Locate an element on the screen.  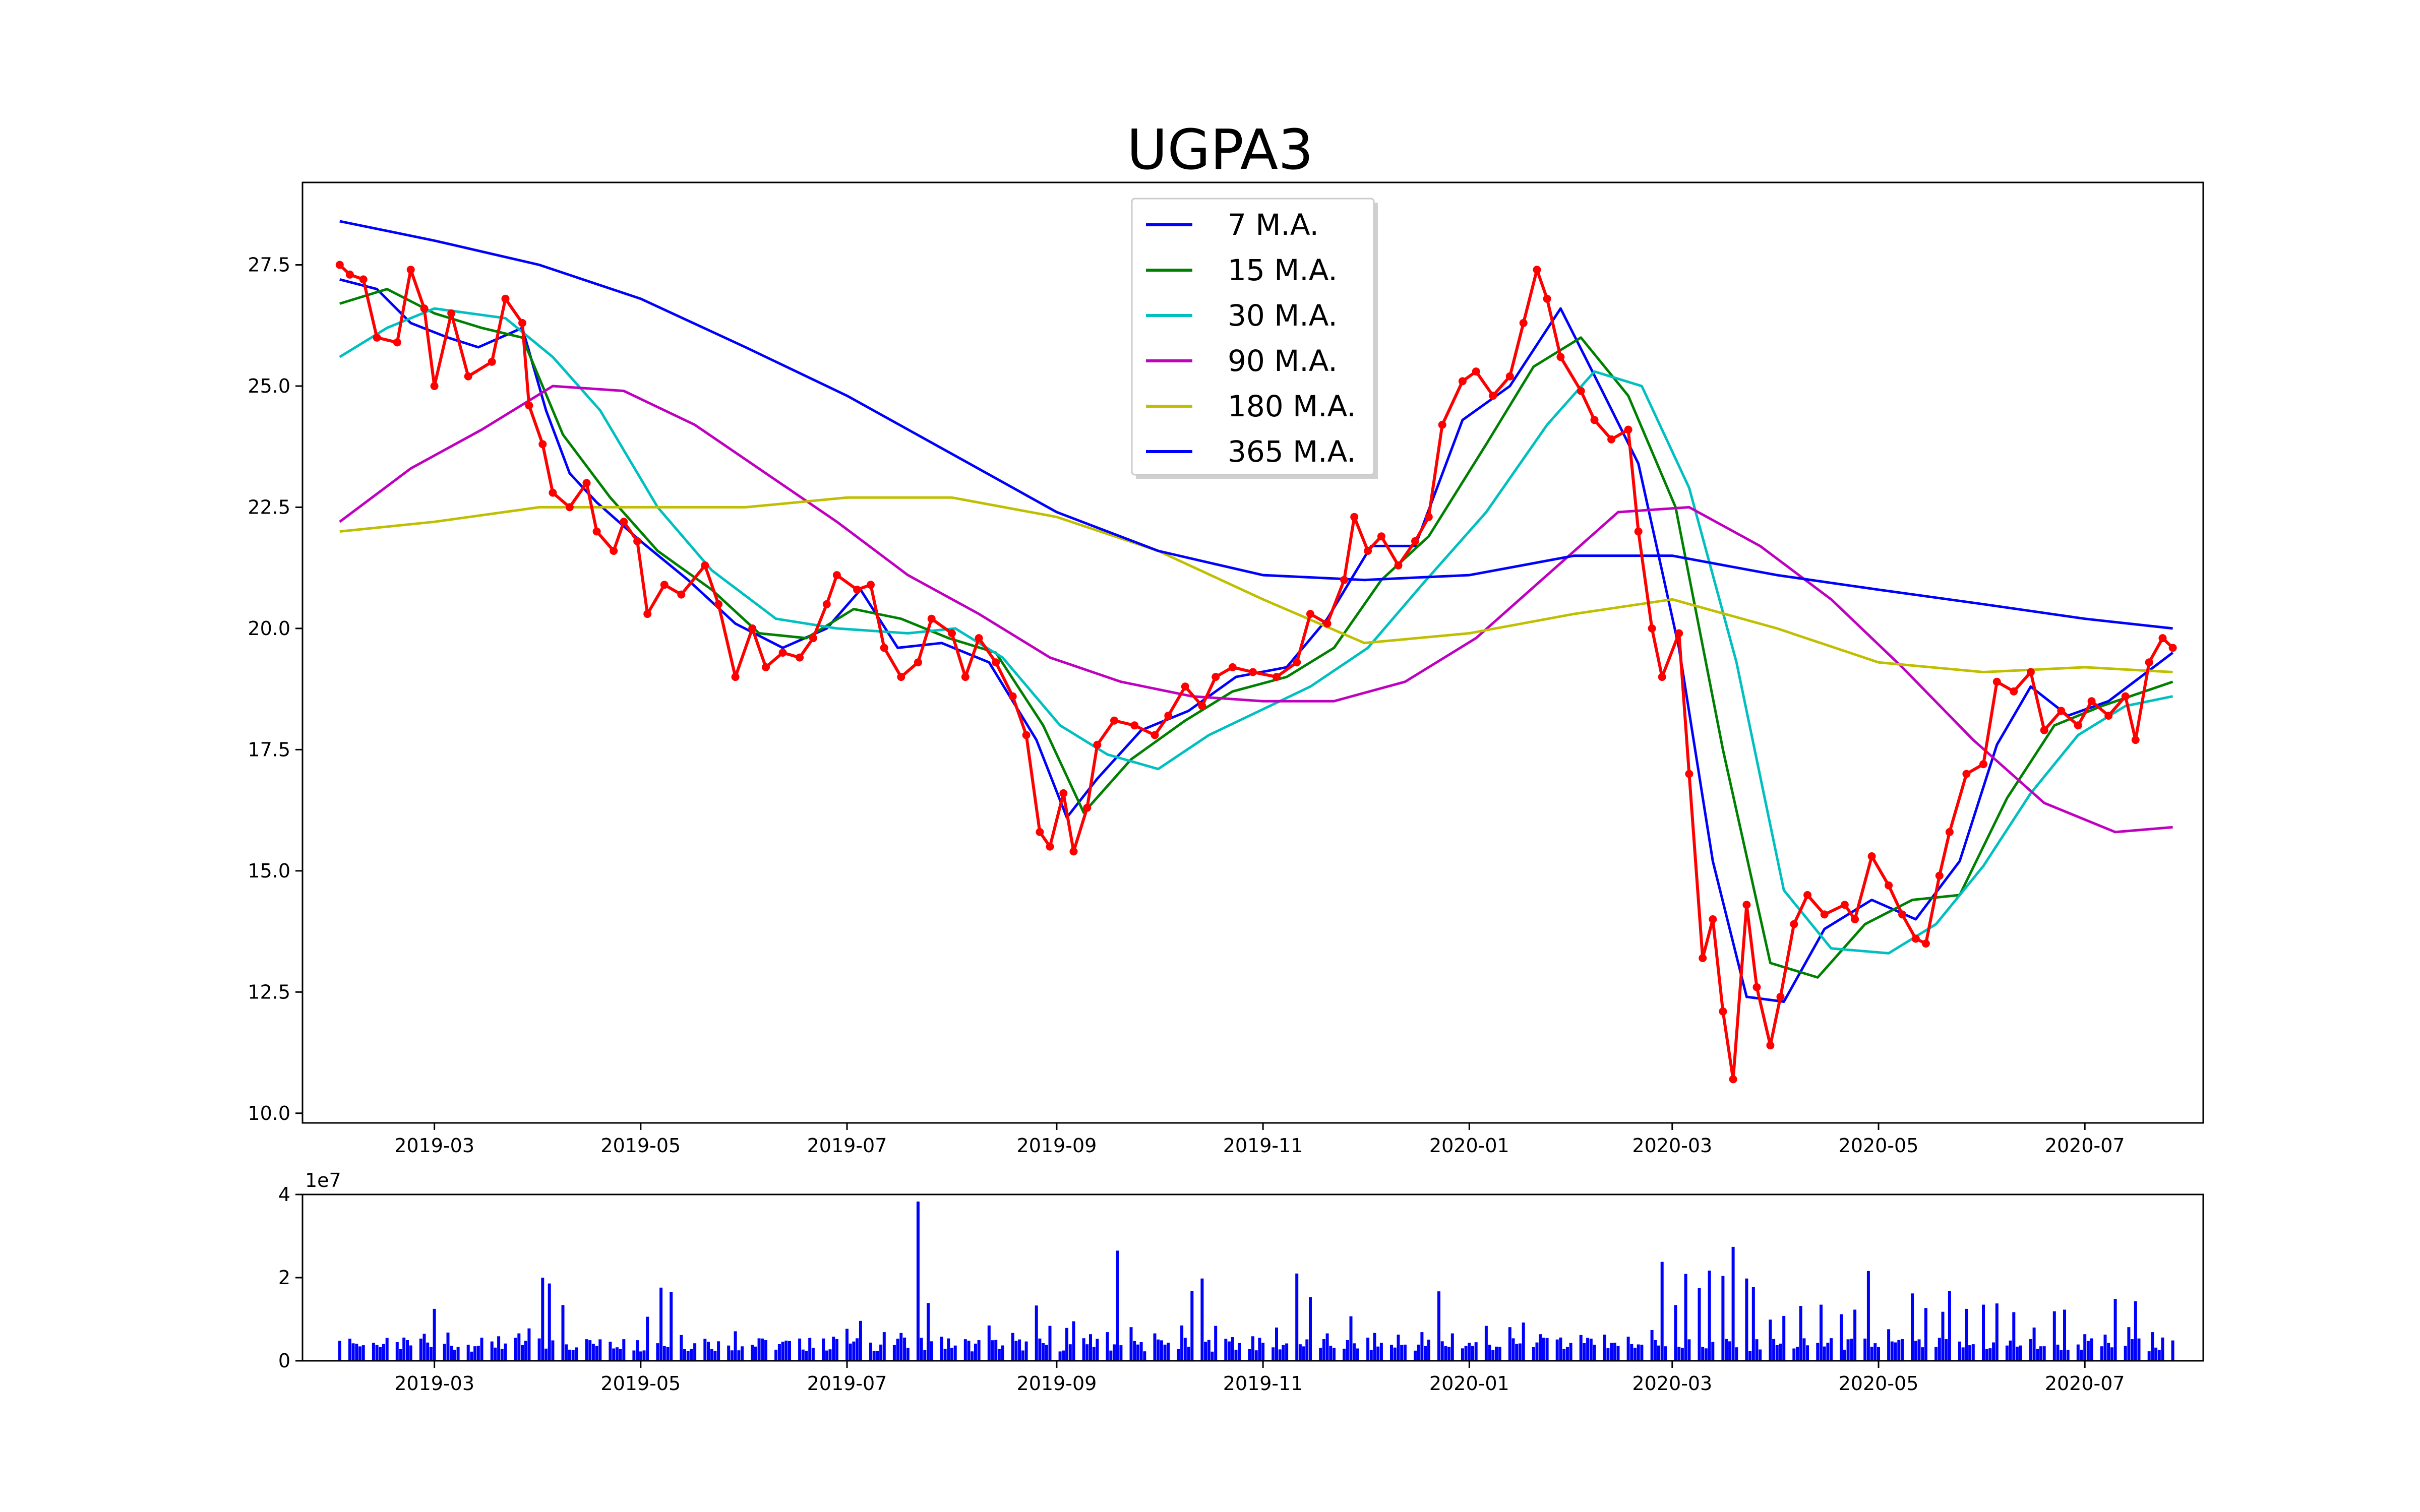
volume-x-tick-label: 2020-05 is located at coordinates (1879, 1383).